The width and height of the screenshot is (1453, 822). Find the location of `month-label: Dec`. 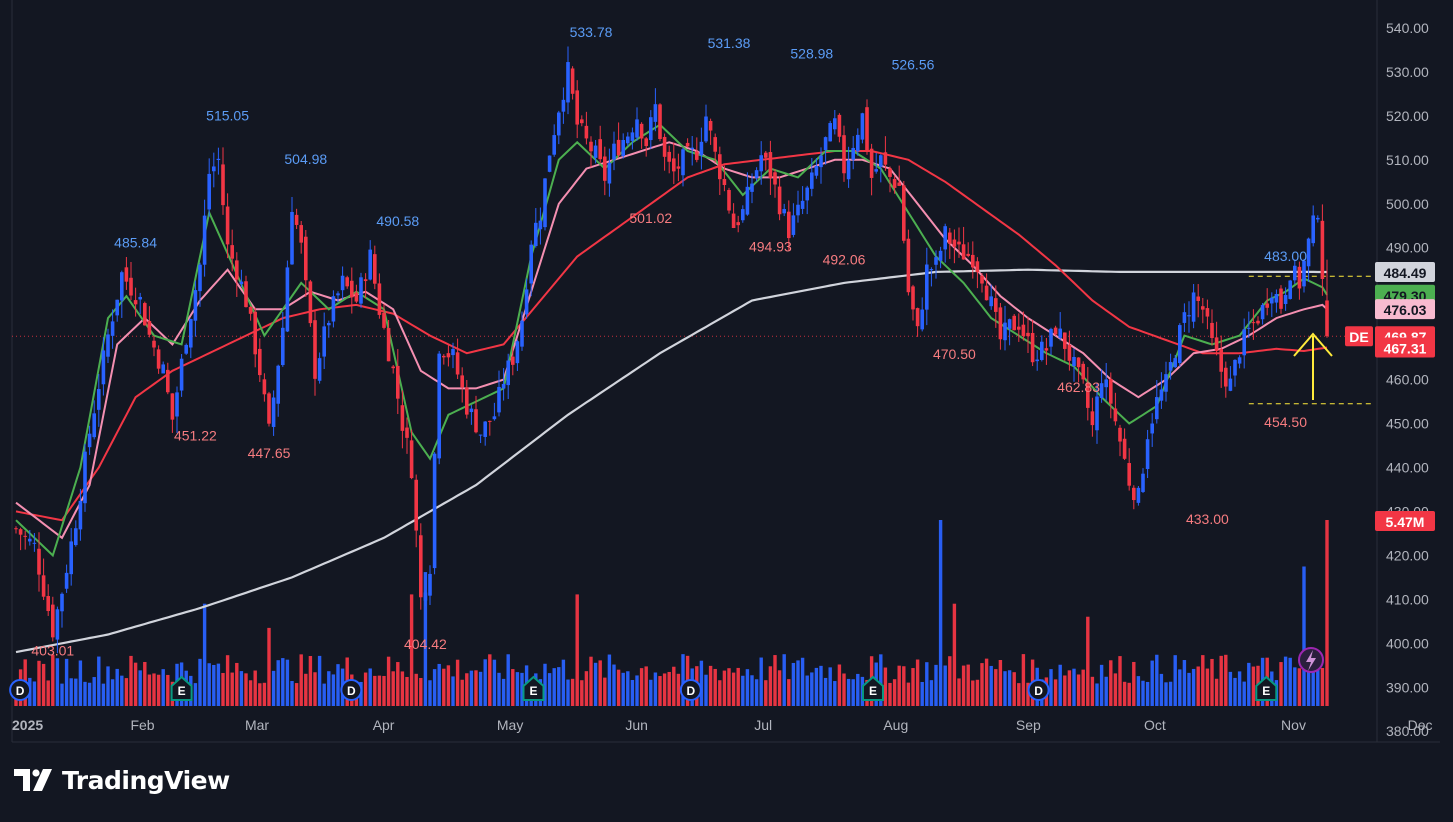

month-label: Dec is located at coordinates (1420, 725).